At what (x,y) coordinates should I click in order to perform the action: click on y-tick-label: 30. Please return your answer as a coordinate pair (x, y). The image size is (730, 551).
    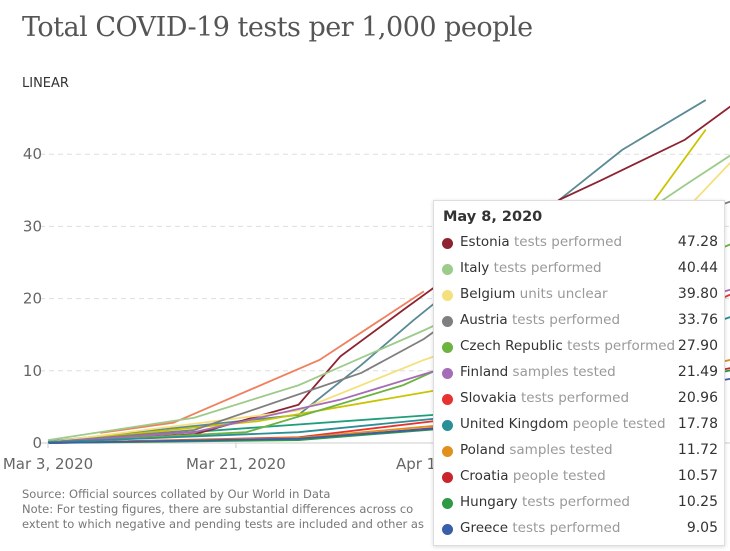
    Looking at the image, I should click on (32, 226).